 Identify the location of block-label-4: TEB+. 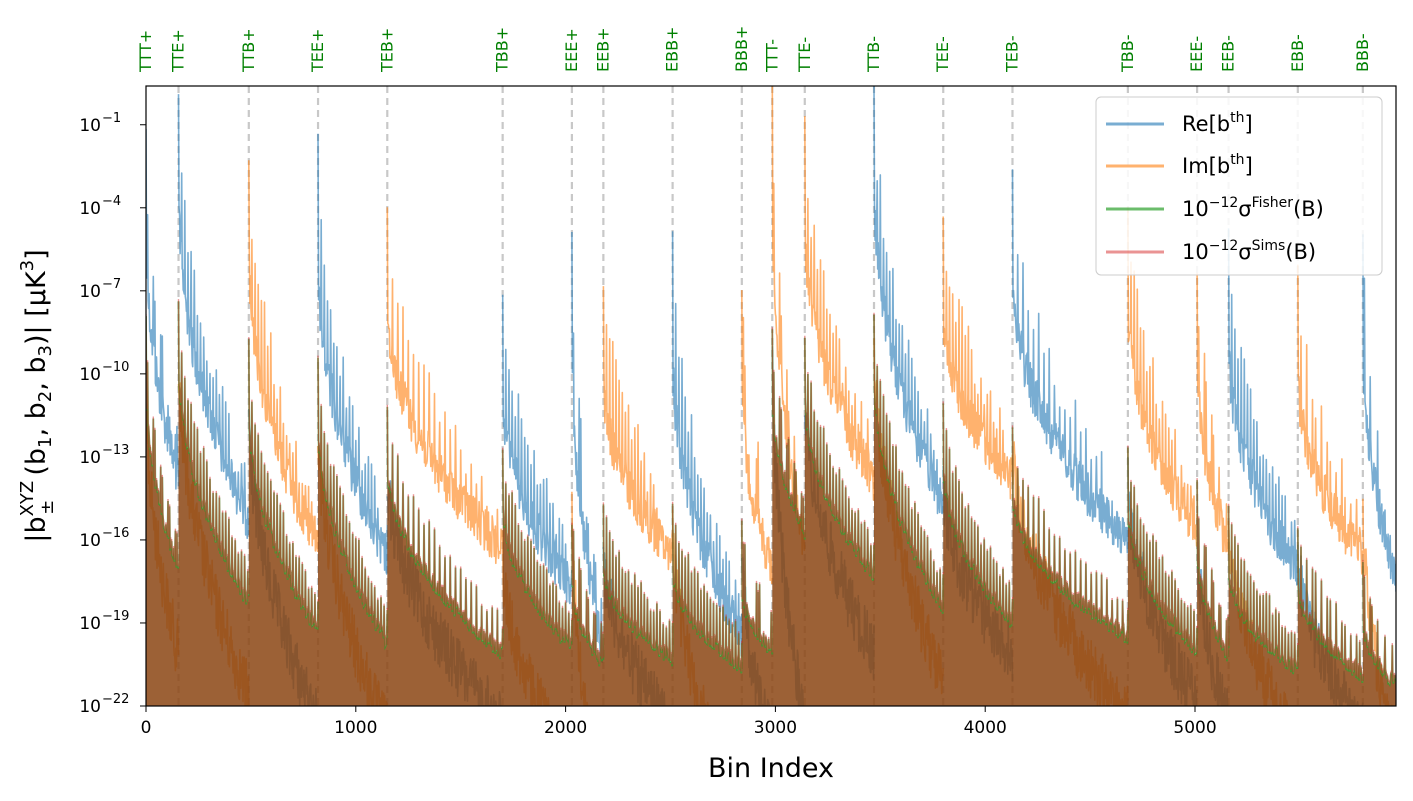
(386, 50).